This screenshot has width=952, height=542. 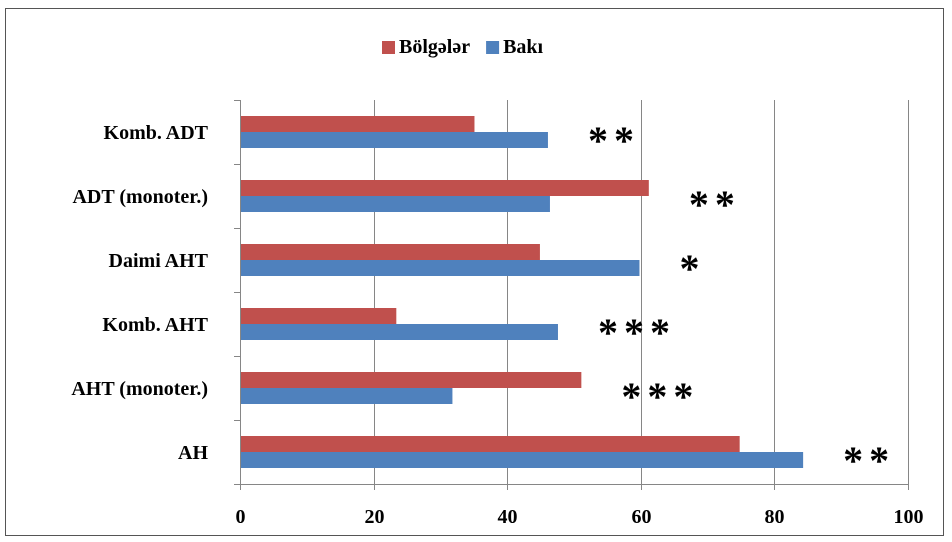 What do you see at coordinates (637, 332) in the screenshot?
I see `significance-stars-2: ***` at bounding box center [637, 332].